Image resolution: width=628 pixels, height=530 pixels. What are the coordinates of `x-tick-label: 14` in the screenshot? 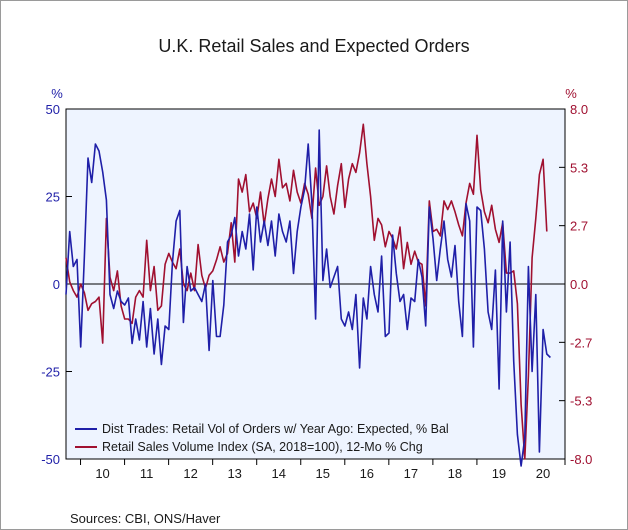 It's located at (278, 473).